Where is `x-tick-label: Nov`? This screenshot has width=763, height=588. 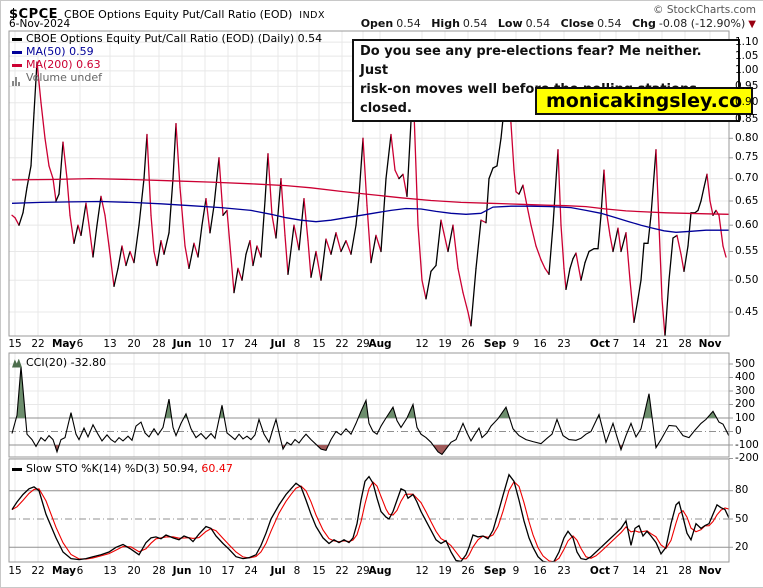
x-tick-label: Nov is located at coordinates (710, 571).